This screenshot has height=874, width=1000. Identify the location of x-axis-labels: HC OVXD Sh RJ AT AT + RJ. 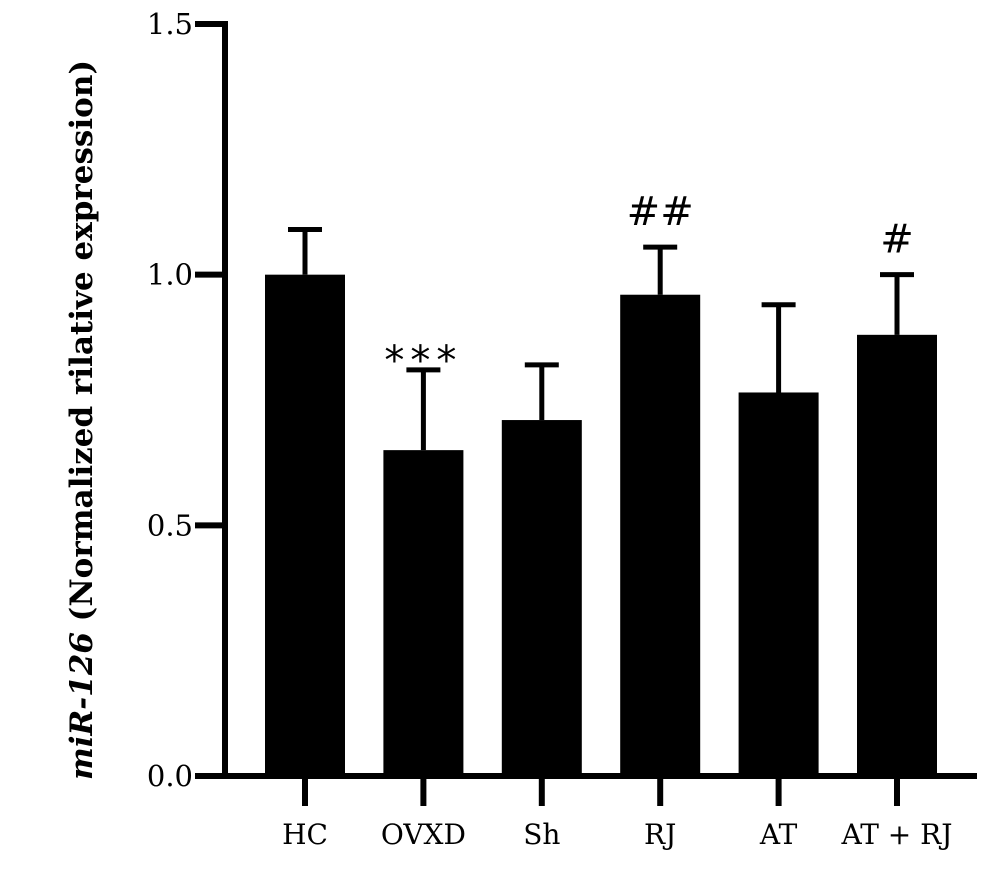
(617, 834).